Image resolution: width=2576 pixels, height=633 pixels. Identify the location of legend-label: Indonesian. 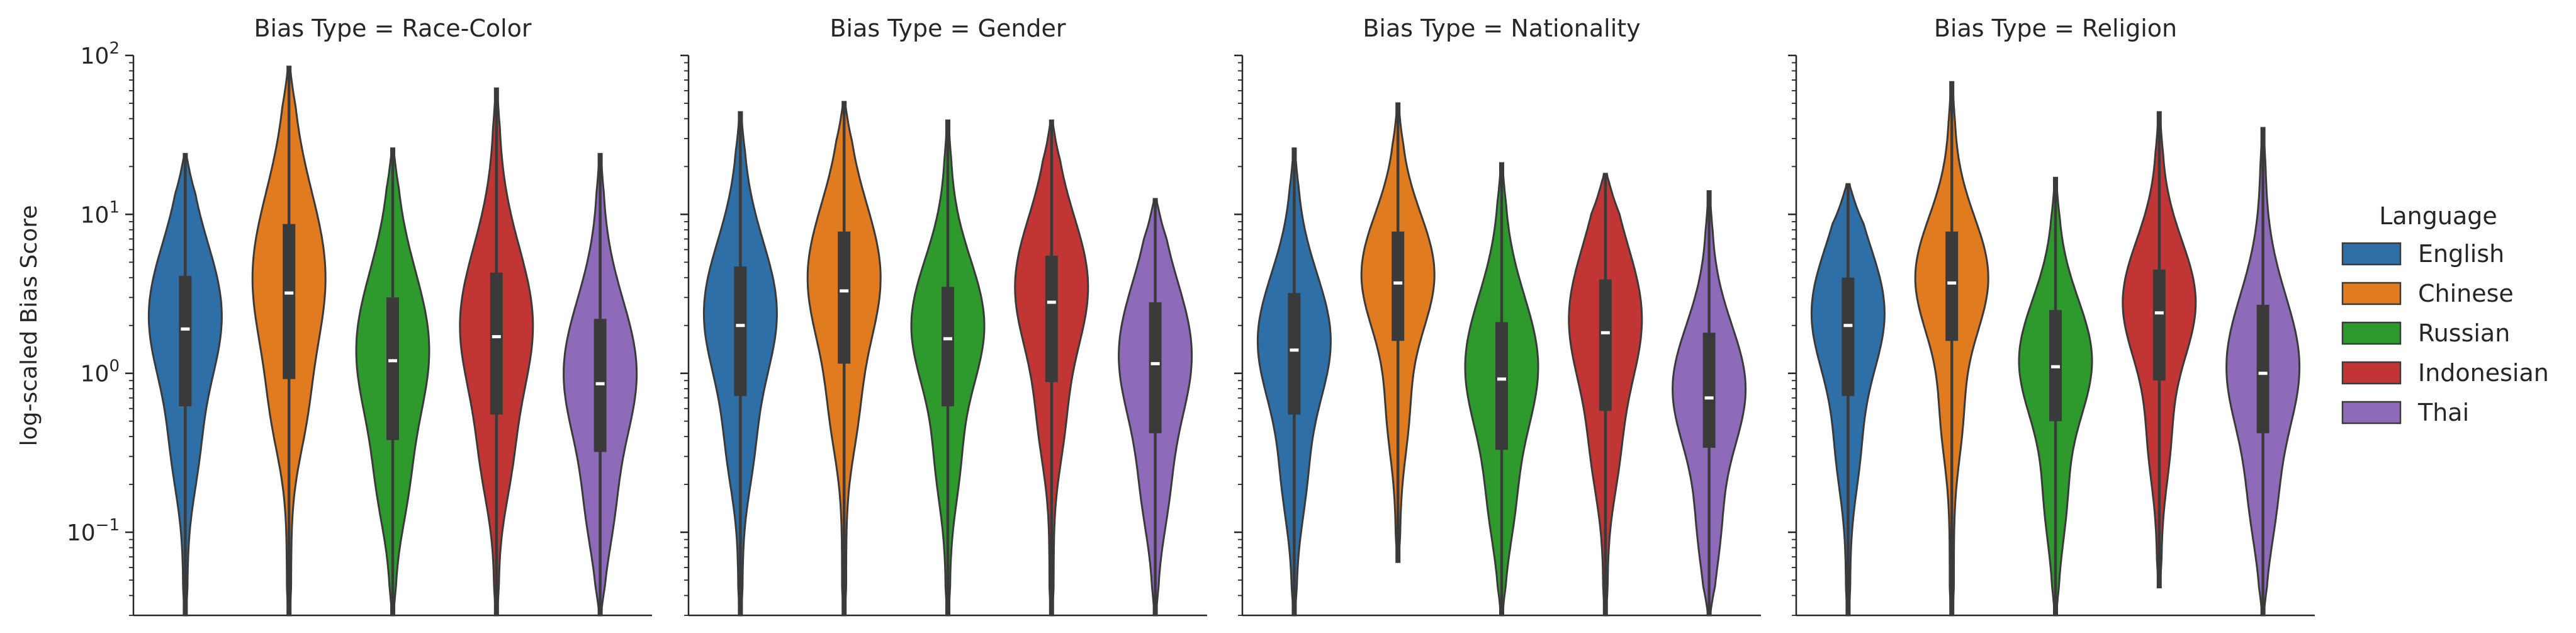
(2483, 373).